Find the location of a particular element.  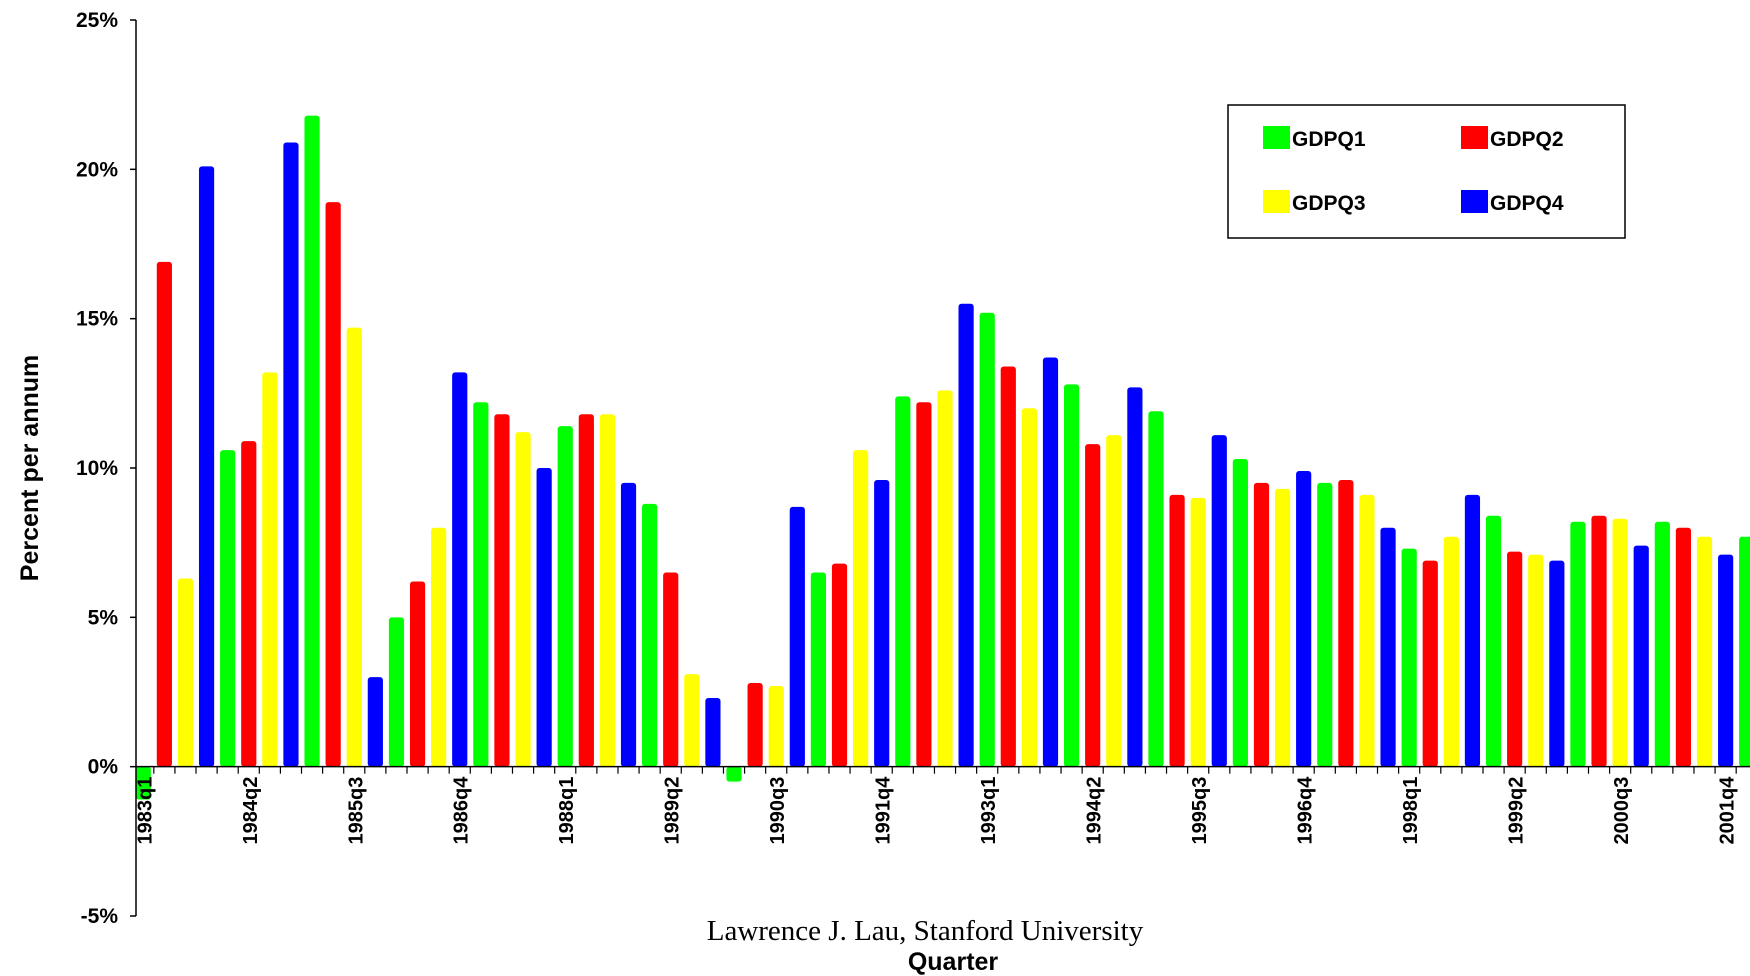

x-tick-label: 1994q2 is located at coordinates (1095, 811).